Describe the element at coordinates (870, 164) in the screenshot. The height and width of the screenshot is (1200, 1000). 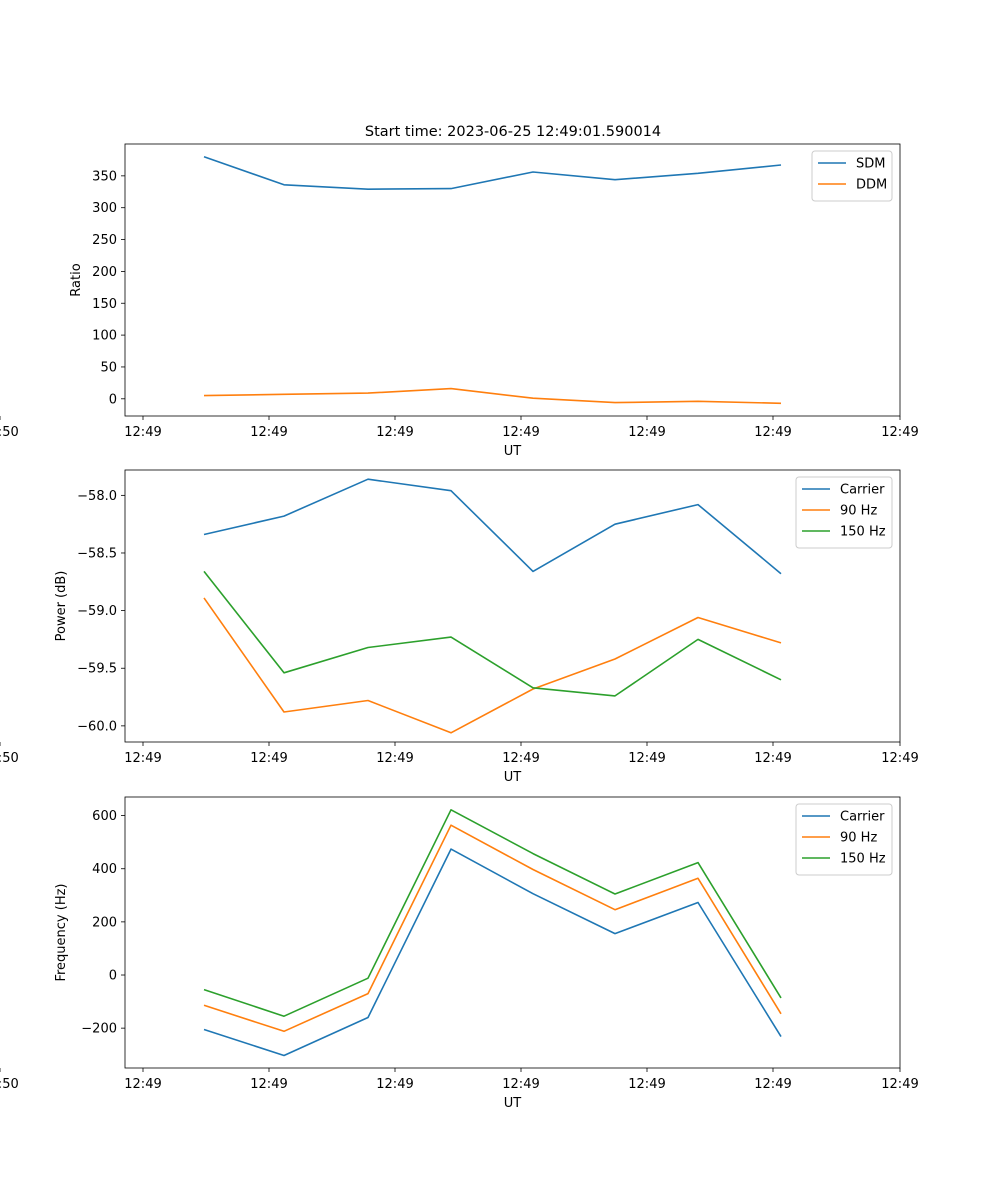
I see `legend-label: SDM` at that location.